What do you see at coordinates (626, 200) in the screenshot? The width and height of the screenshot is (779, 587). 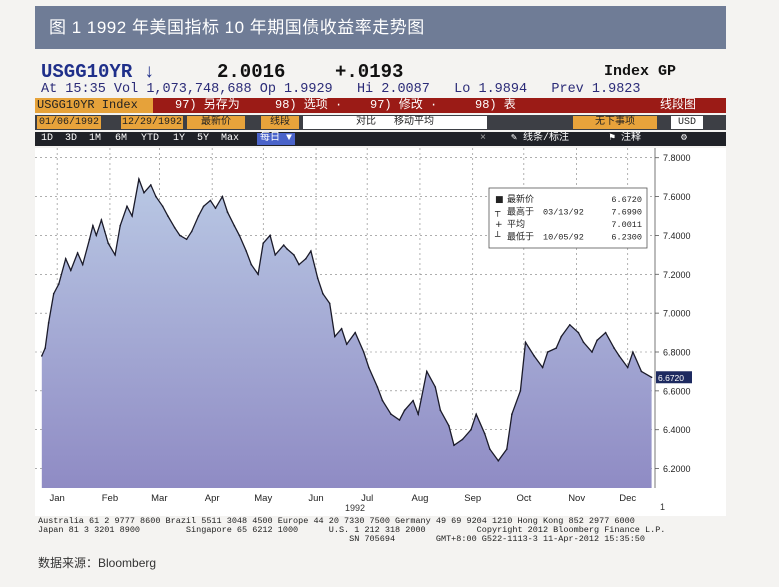 I see `legend-value: 6.6720` at bounding box center [626, 200].